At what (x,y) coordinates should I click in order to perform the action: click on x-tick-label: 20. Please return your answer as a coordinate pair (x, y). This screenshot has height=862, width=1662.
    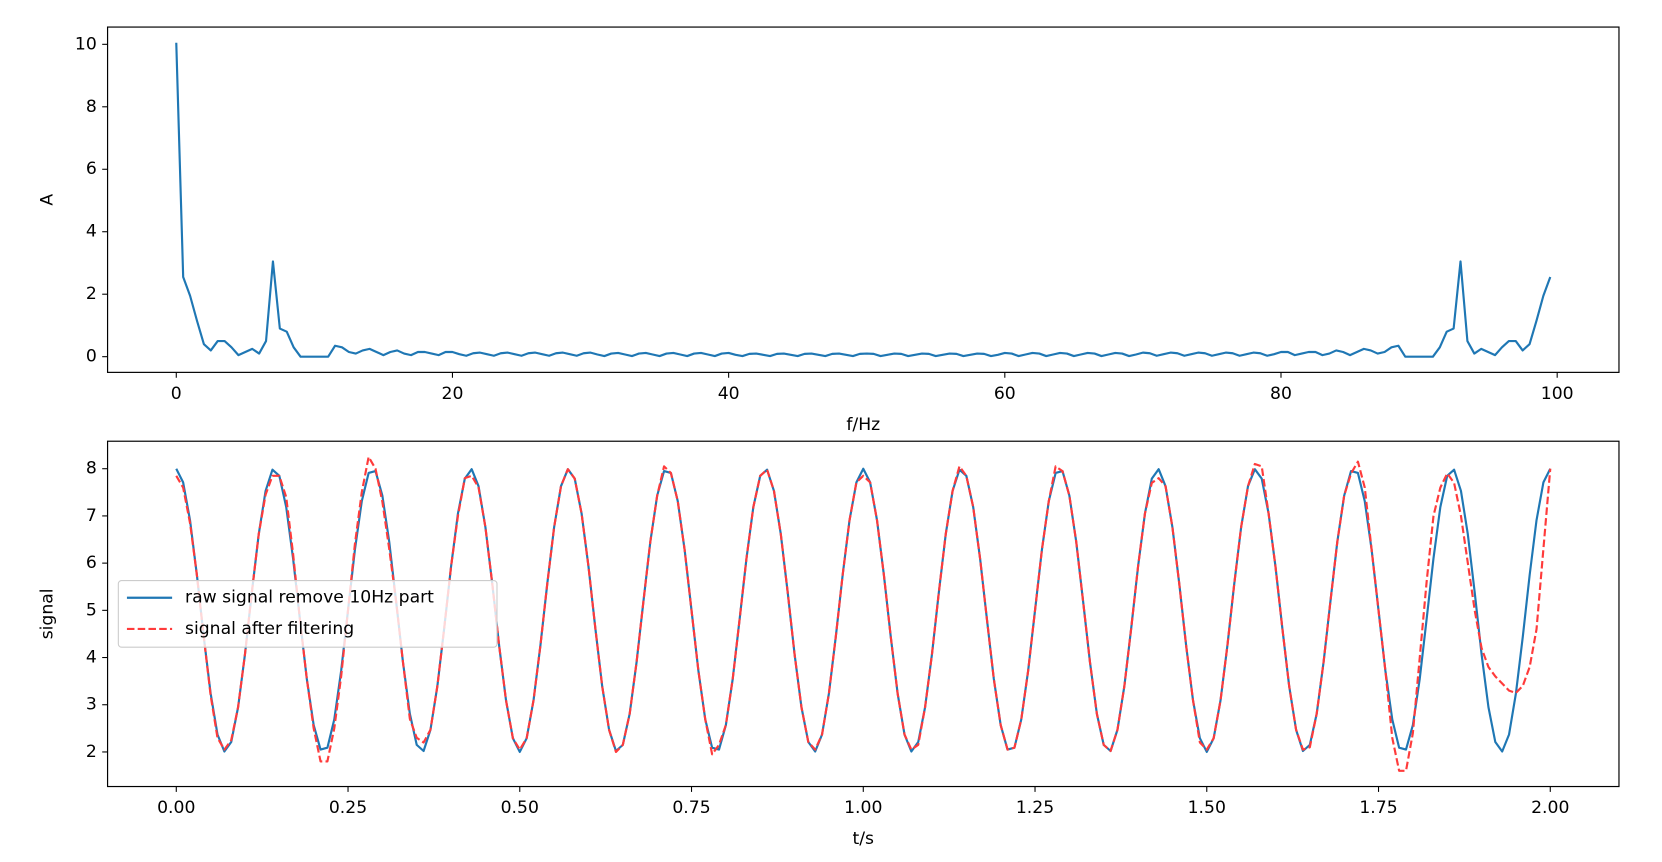
    Looking at the image, I should click on (453, 394).